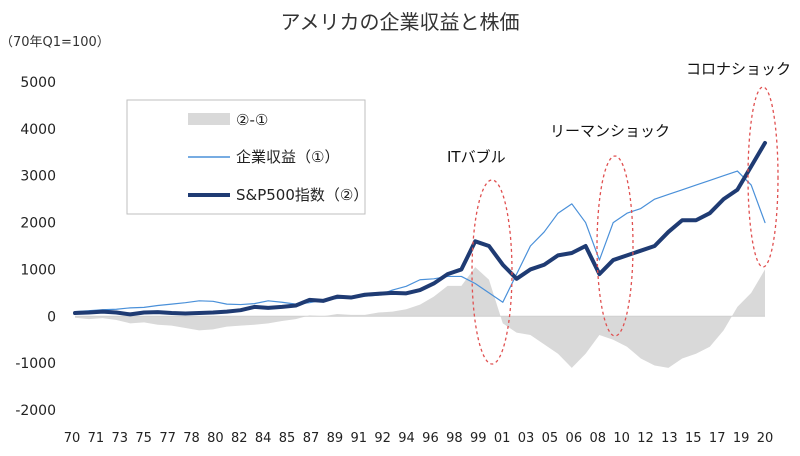  Describe the element at coordinates (263, 438) in the screenshot. I see `x-tick-label: 84` at that location.